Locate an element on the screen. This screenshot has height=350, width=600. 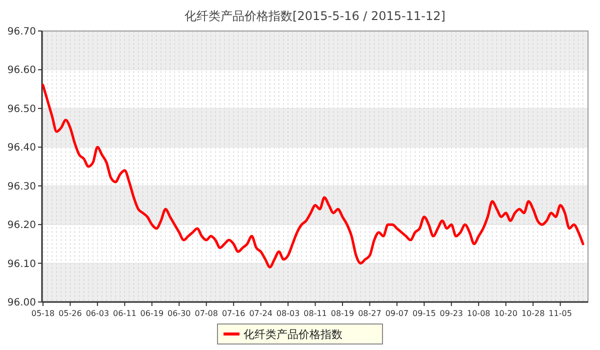
x-tick-label: 11-05 is located at coordinates (560, 313).